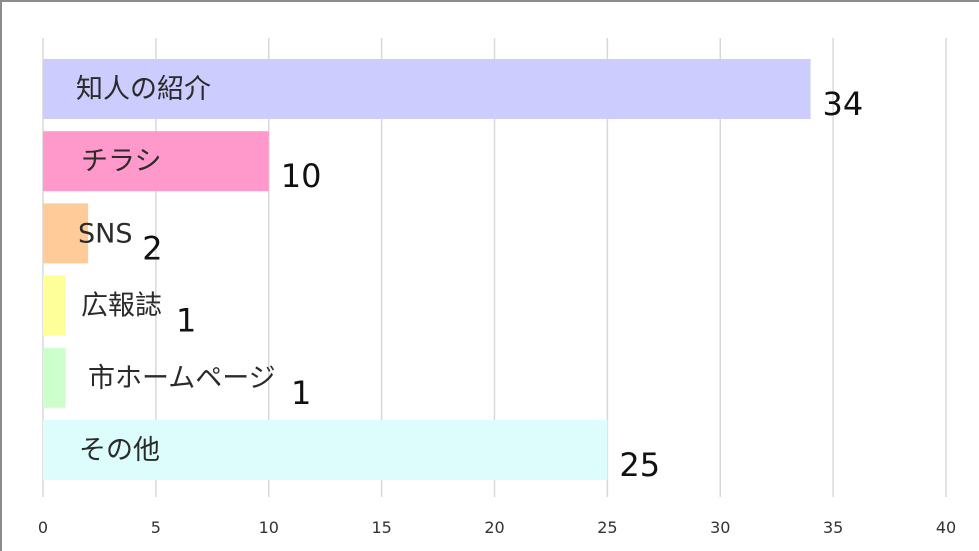  Describe the element at coordinates (946, 527) in the screenshot. I see `x-tick-label: 40` at that location.